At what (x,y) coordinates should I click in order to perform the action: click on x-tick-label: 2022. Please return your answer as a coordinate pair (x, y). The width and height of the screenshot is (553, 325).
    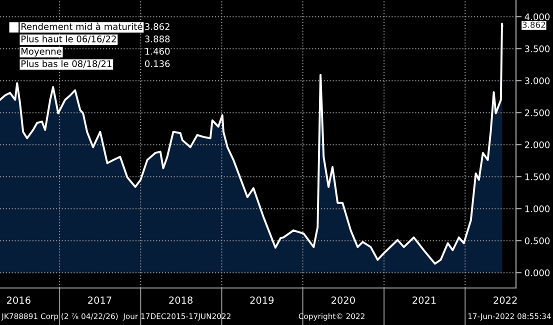
    Looking at the image, I should click on (505, 300).